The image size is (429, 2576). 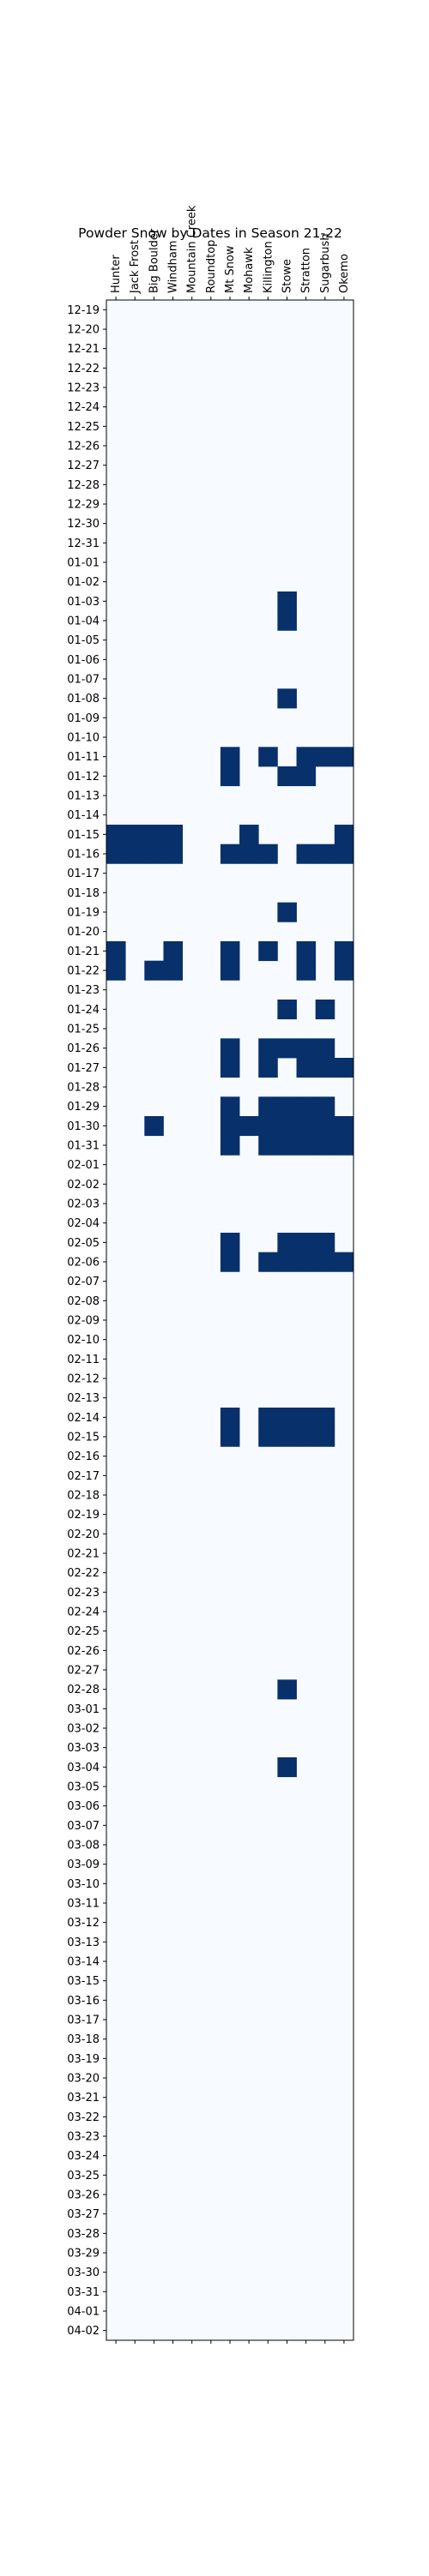 What do you see at coordinates (84, 2001) in the screenshot?
I see `y-tick-label: 03-16` at bounding box center [84, 2001].